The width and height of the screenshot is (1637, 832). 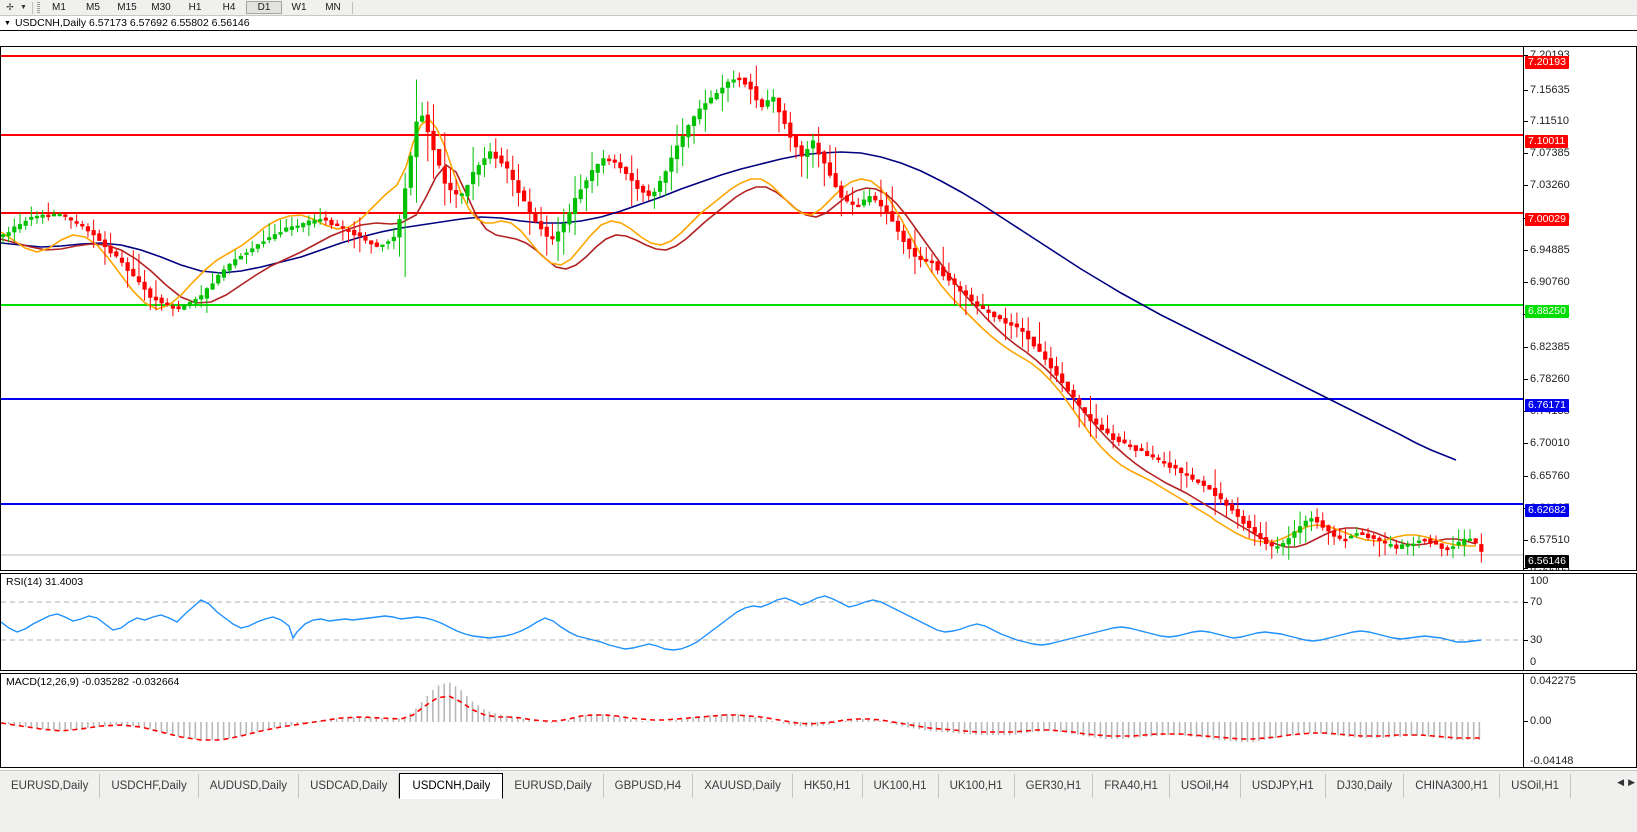 I want to click on chart-tab-dj30-daily: DJ30,Daily, so click(x=1365, y=786).